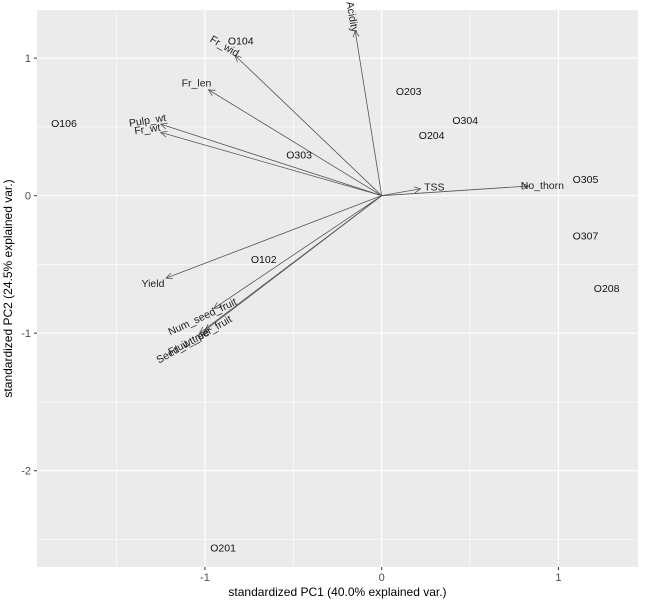  What do you see at coordinates (337, 592) in the screenshot?
I see `x-axis-title: standardized PC1 (40.0% explained var.)` at bounding box center [337, 592].